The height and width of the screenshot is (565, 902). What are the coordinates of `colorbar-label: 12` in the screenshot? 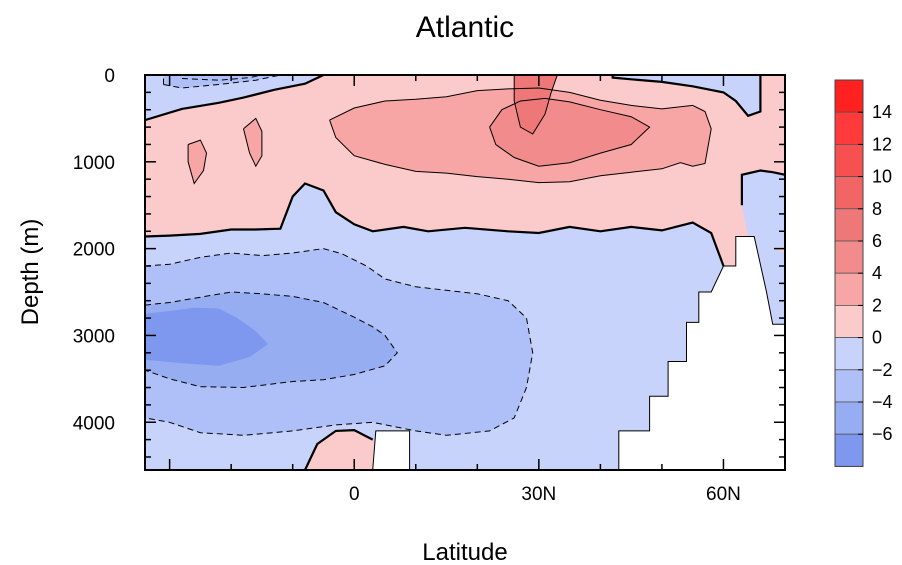 It's located at (882, 144).